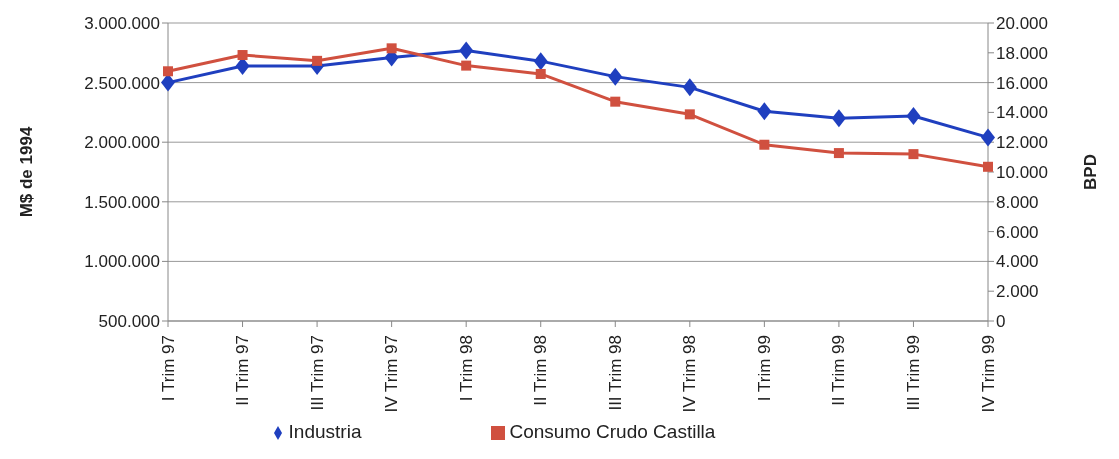 The height and width of the screenshot is (459, 1119). I want to click on y-tick-label: 2.500.000, so click(122, 83).